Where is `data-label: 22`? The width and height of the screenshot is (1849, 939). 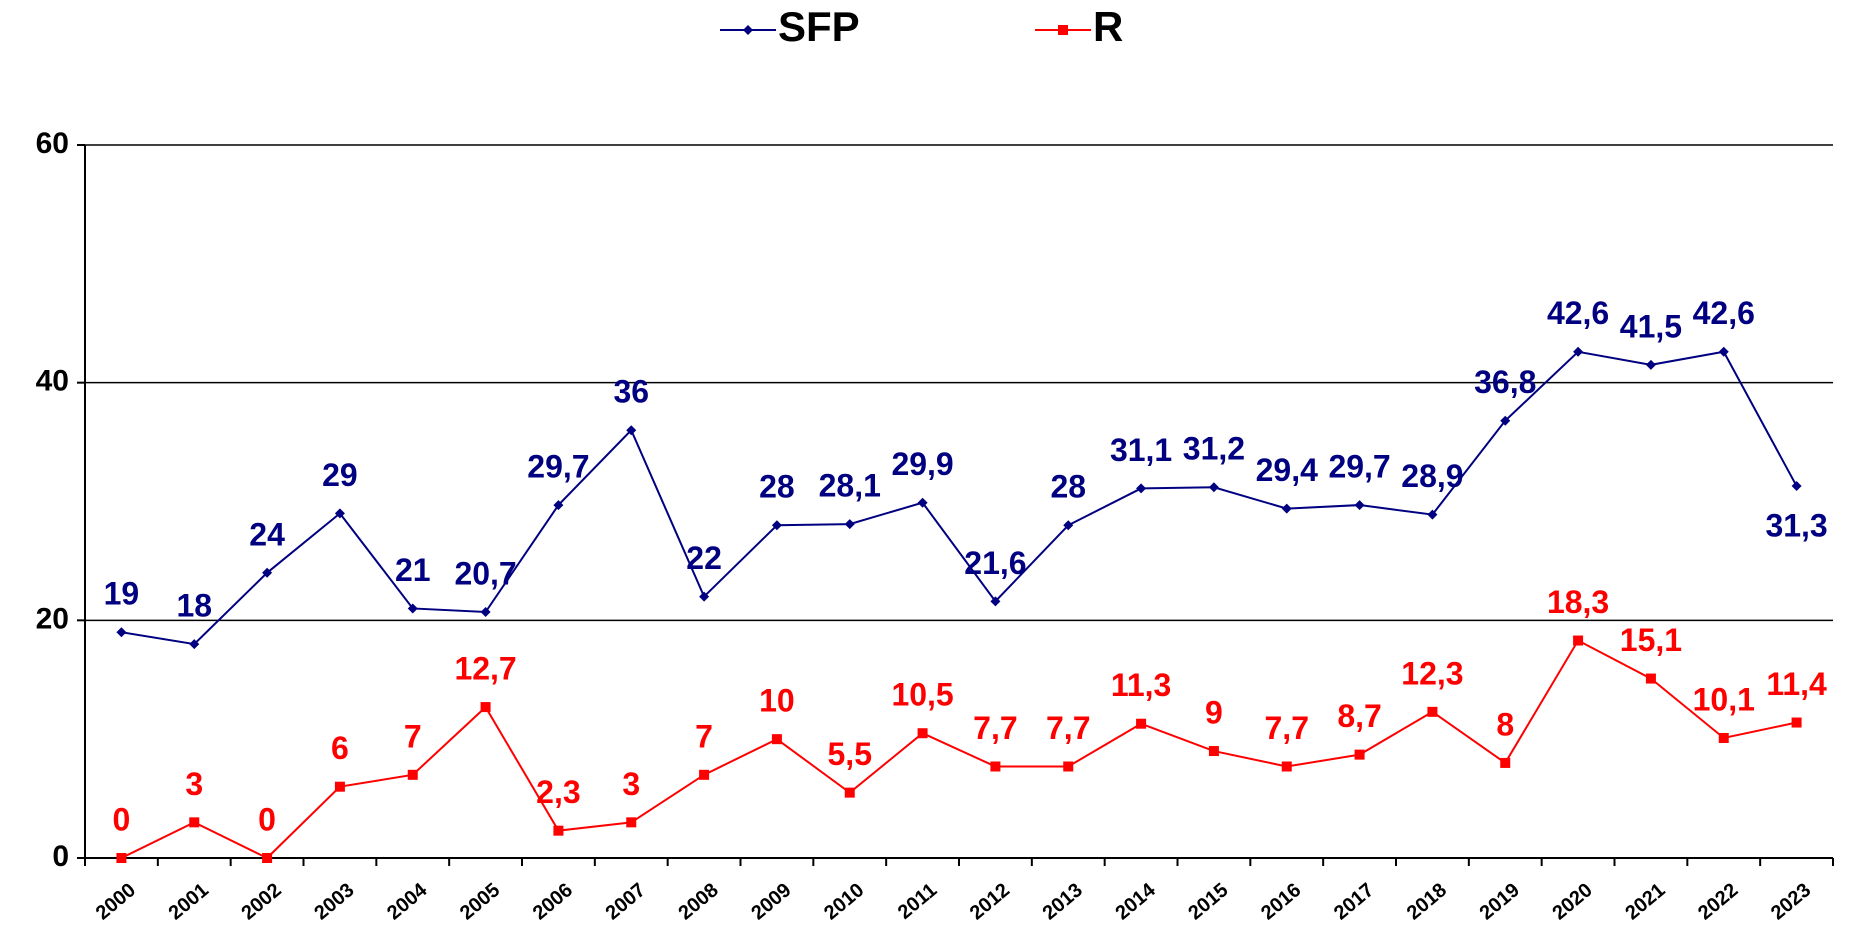 data-label: 22 is located at coordinates (704, 558).